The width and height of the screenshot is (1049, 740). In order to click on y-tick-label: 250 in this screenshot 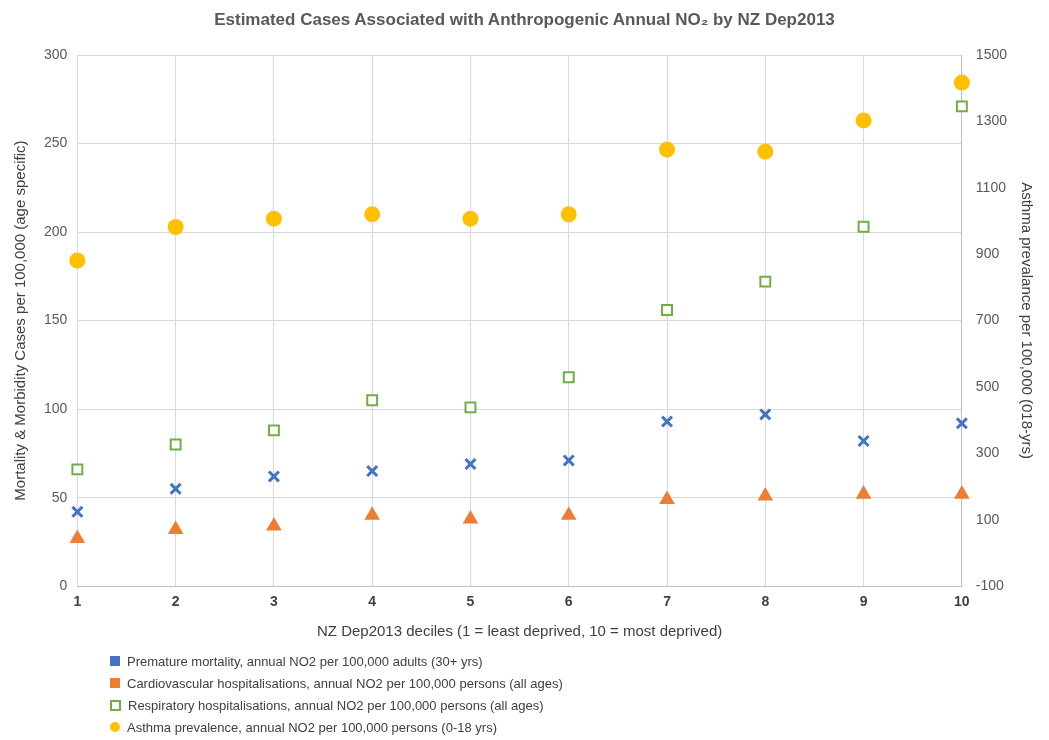, I will do `click(56, 142)`.